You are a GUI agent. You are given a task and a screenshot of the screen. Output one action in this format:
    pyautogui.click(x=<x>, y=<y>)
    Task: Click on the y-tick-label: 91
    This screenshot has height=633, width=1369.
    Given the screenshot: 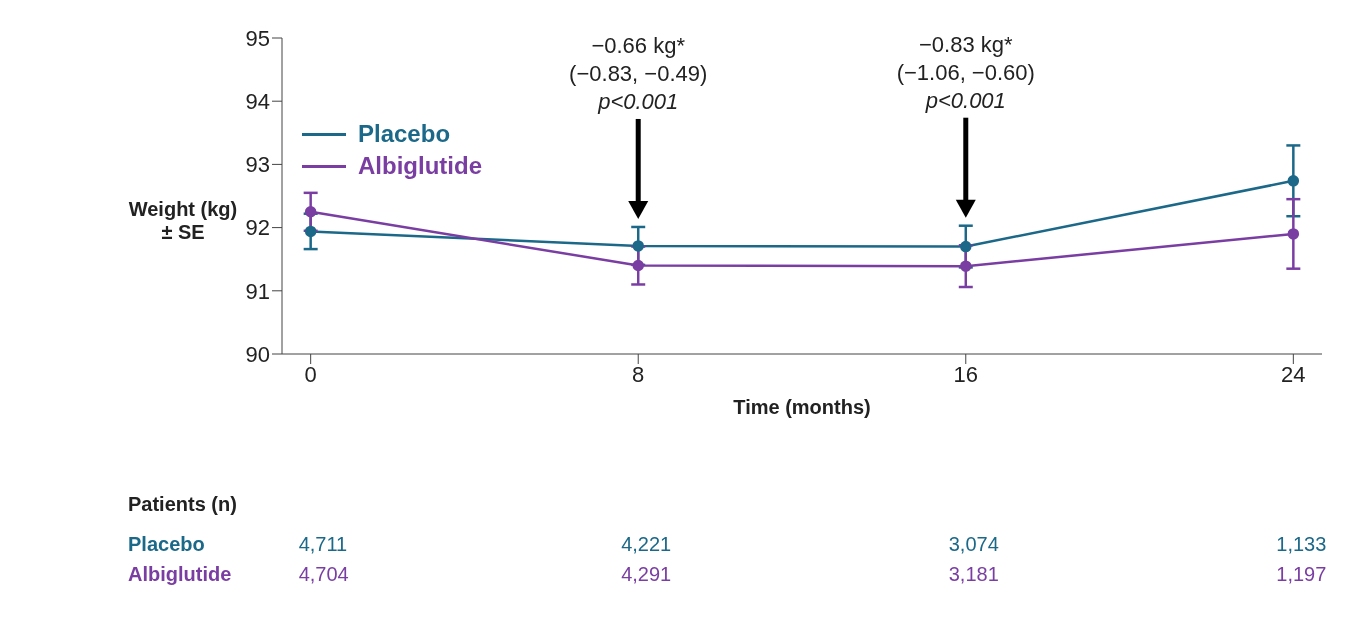 What is the action you would take?
    pyautogui.click(x=257, y=291)
    